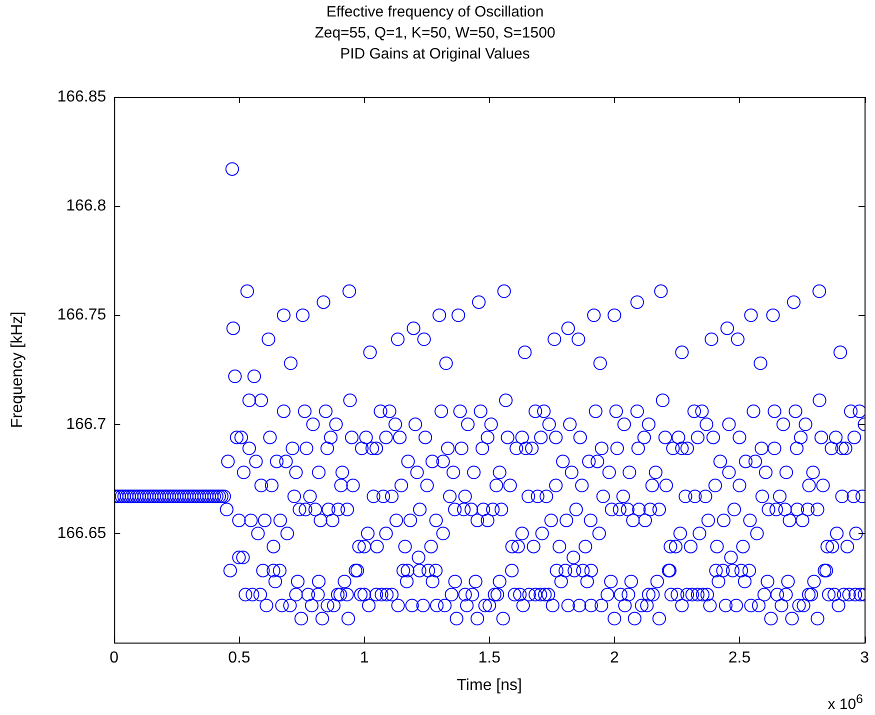 The image size is (875, 715). Describe the element at coordinates (739, 658) in the screenshot. I see `x-tick-label: 2.5` at that location.